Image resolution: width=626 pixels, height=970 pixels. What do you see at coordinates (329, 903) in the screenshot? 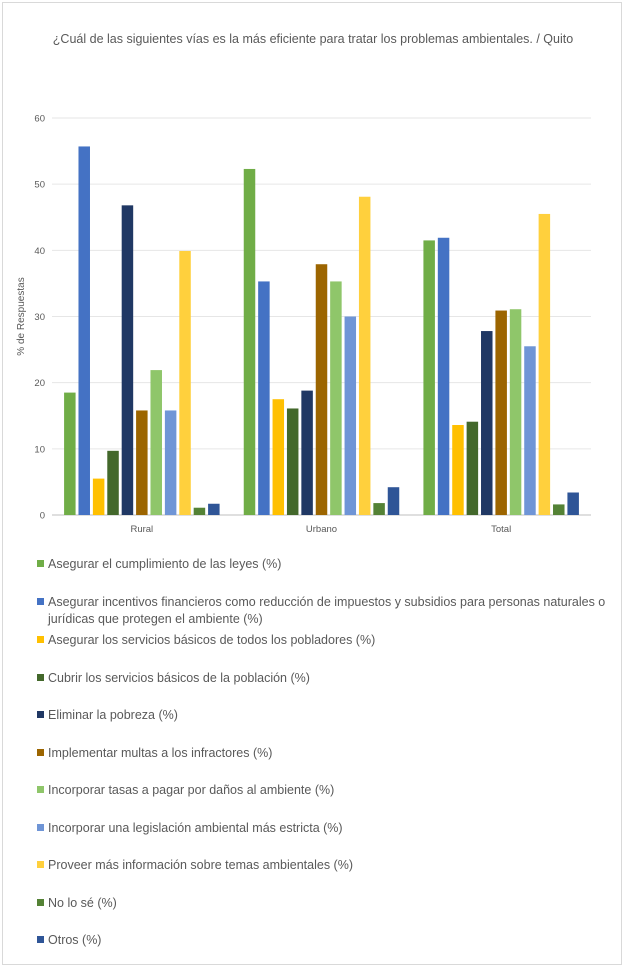
I see `legend-item: No lo sé (%)` at bounding box center [329, 903].